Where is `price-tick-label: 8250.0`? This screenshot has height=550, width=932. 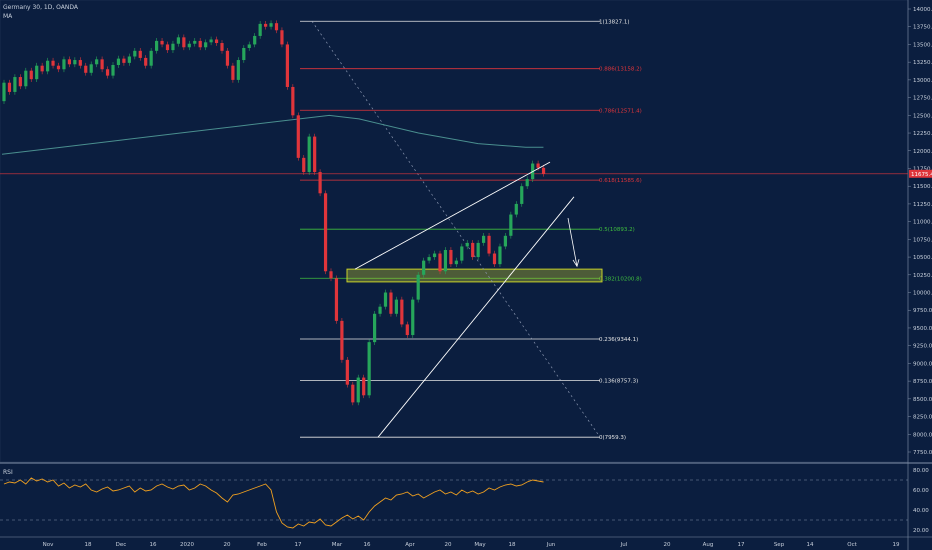
price-tick-label: 8250.0 is located at coordinates (922, 418).